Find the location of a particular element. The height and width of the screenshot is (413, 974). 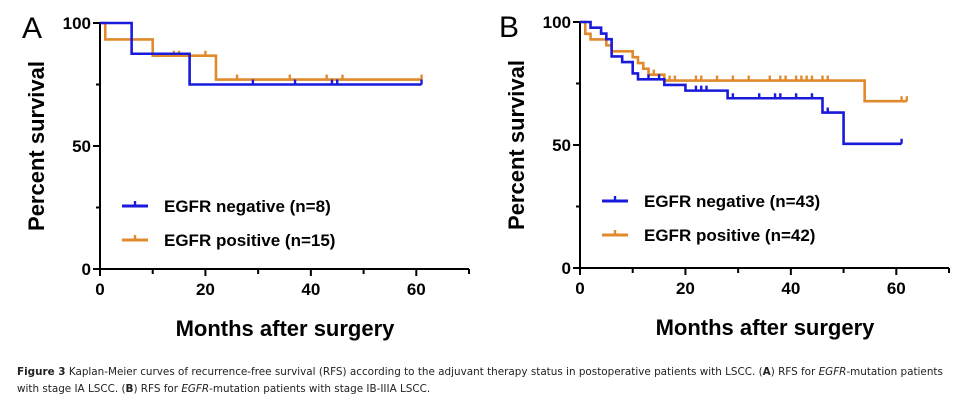

panel-letter: B is located at coordinates (509, 27).